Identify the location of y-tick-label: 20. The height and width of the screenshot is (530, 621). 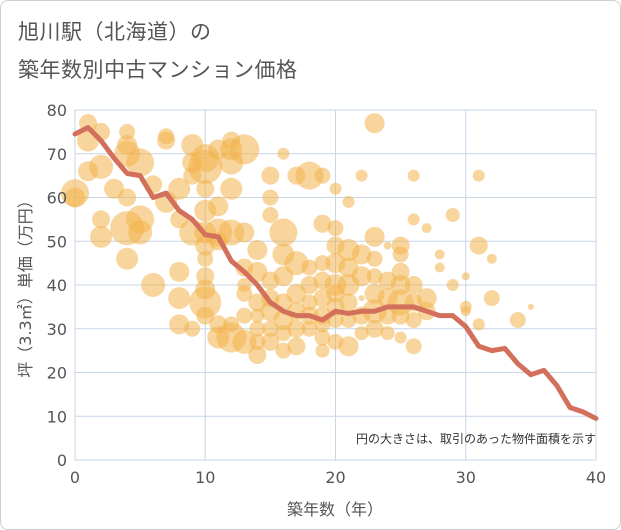
(57, 373).